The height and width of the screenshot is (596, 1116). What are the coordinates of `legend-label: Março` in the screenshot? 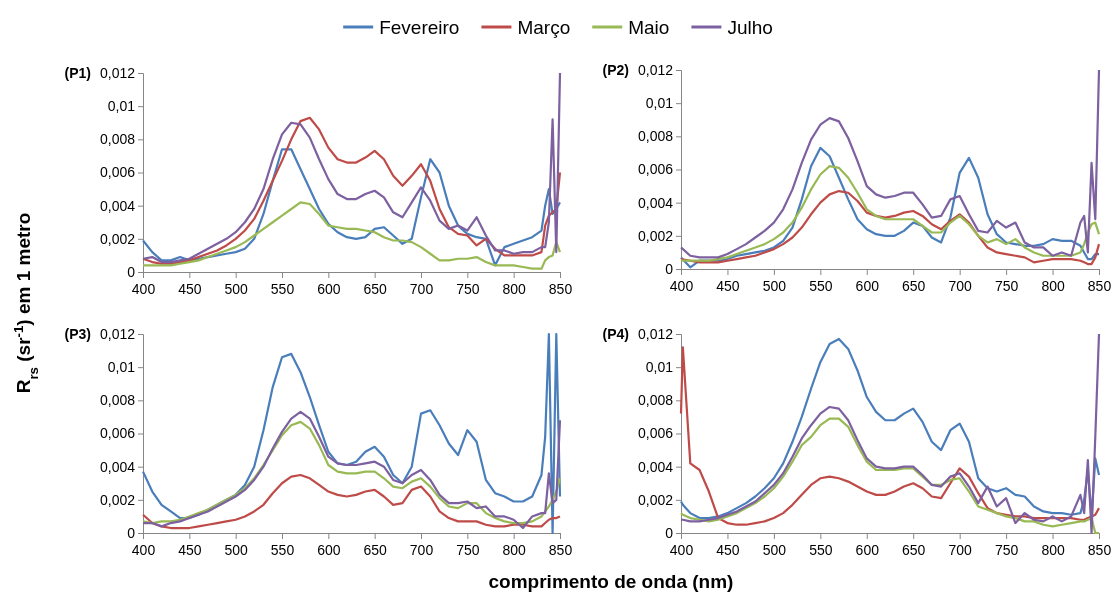 It's located at (544, 27).